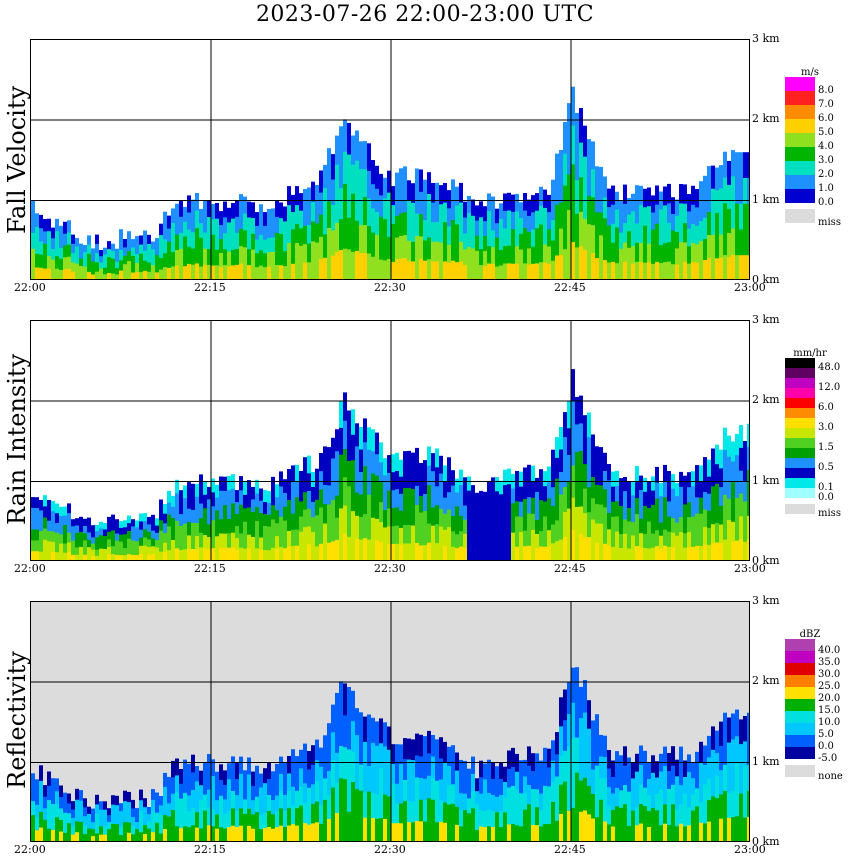 This screenshot has height=868, width=850. What do you see at coordinates (826, 188) in the screenshot?
I see `legend-value: 1.0` at bounding box center [826, 188].